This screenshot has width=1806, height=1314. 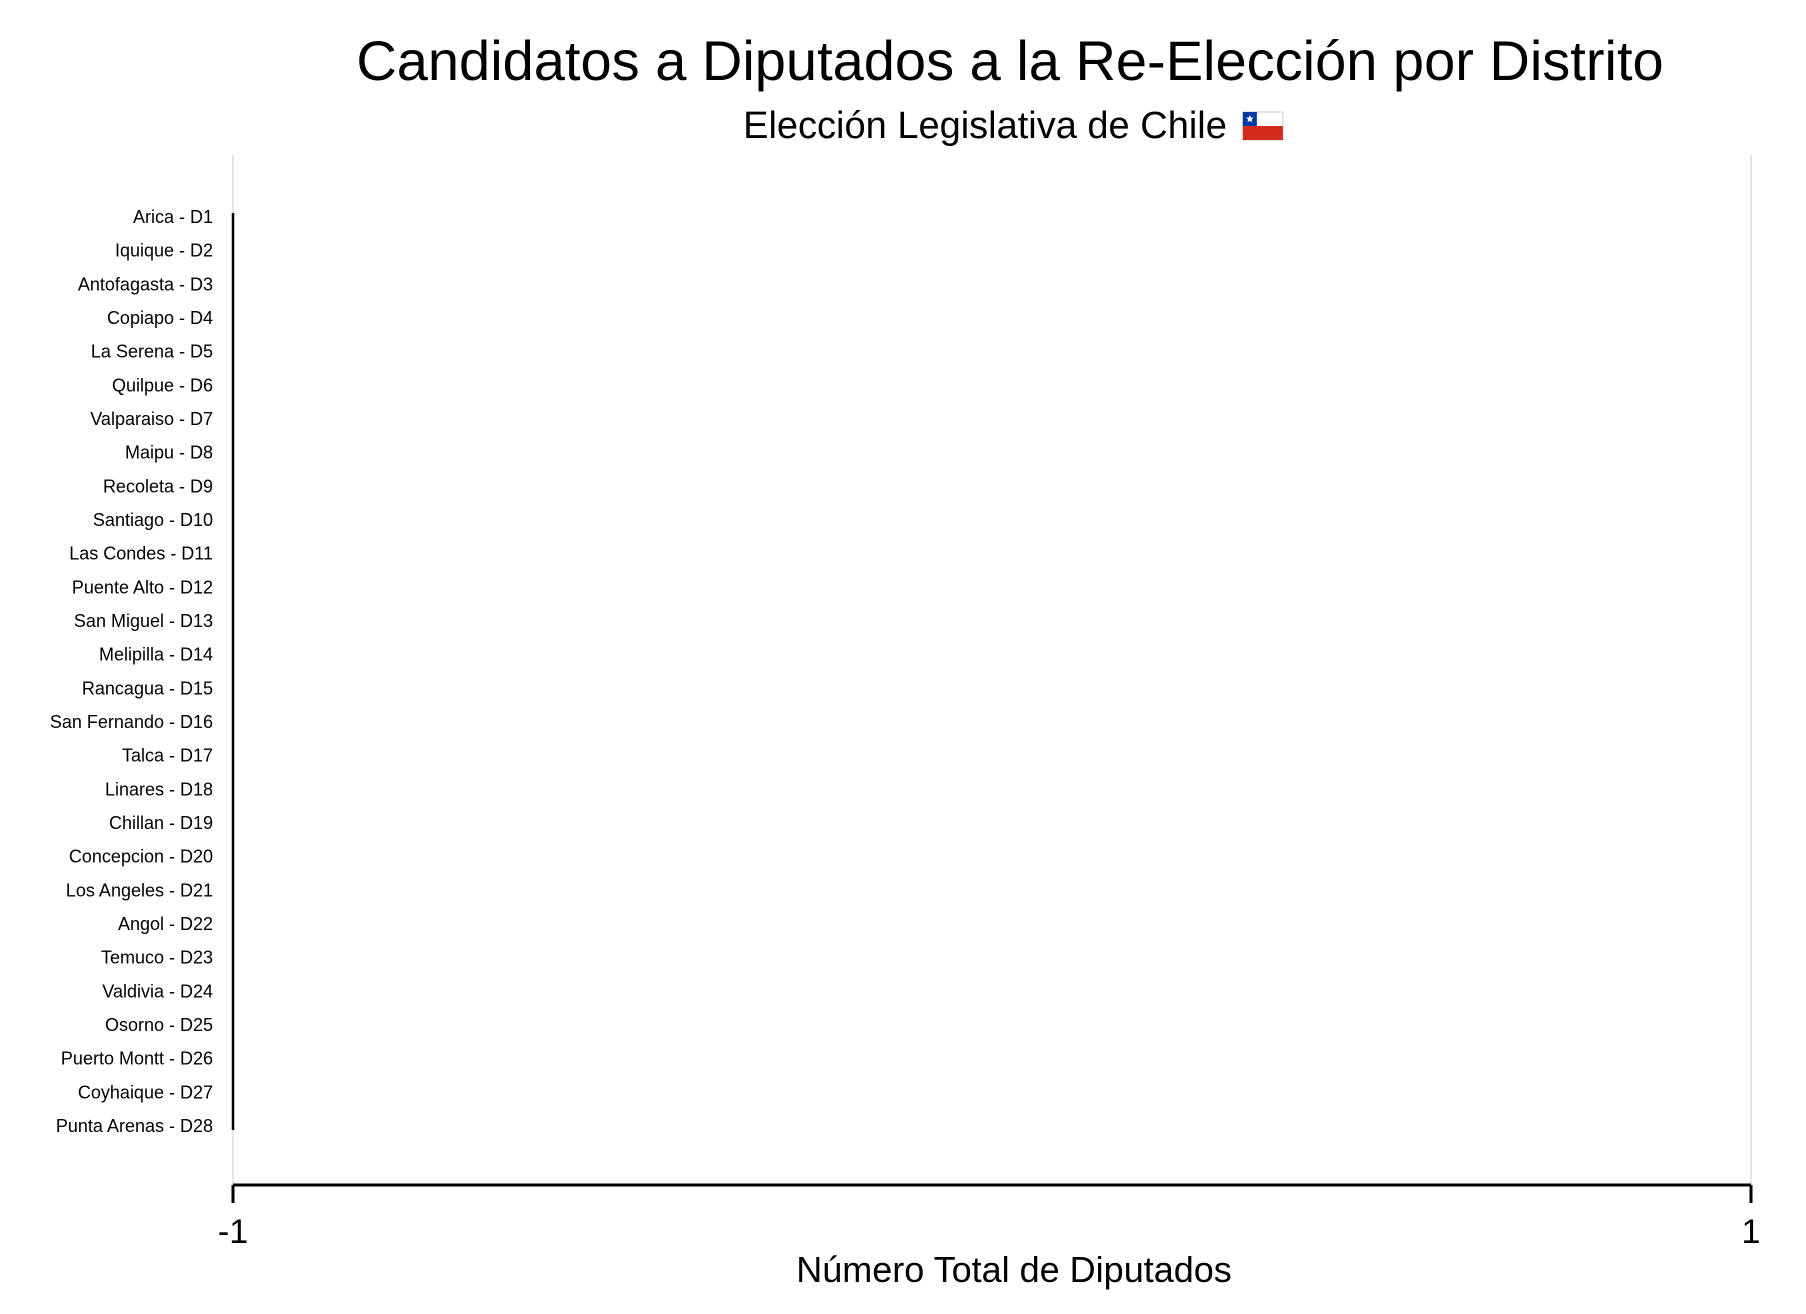 What do you see at coordinates (165, 924) in the screenshot?
I see `category-label: Angol - D22` at bounding box center [165, 924].